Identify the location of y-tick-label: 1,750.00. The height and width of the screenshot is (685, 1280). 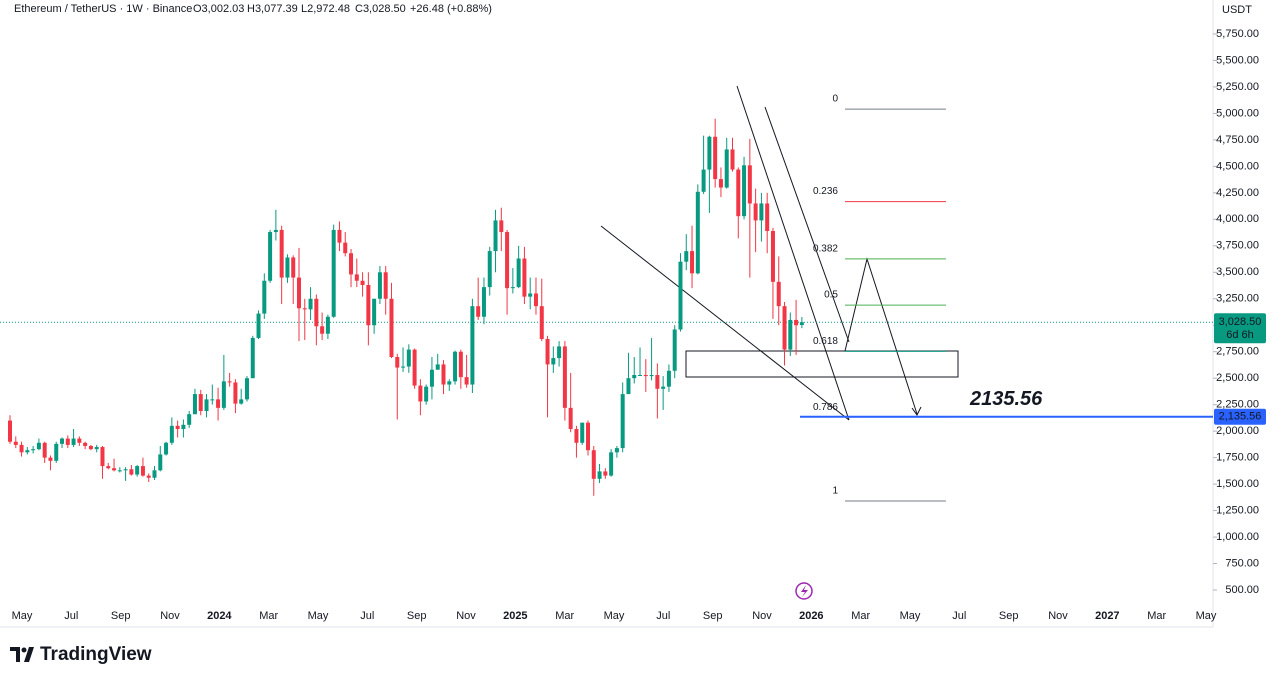
(1237, 458).